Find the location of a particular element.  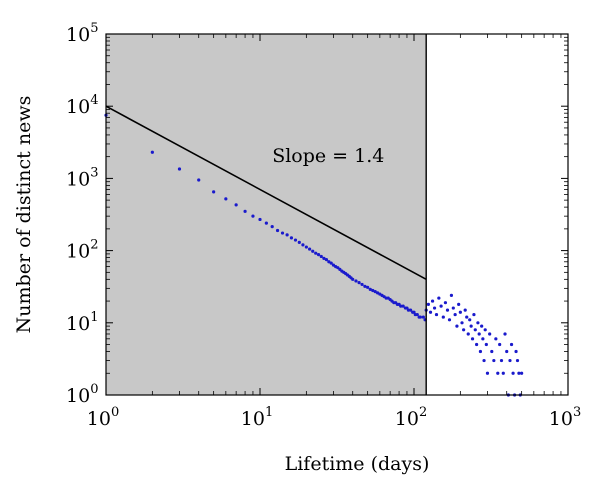

x-axis-label: Lifetime (days) is located at coordinates (357, 464).